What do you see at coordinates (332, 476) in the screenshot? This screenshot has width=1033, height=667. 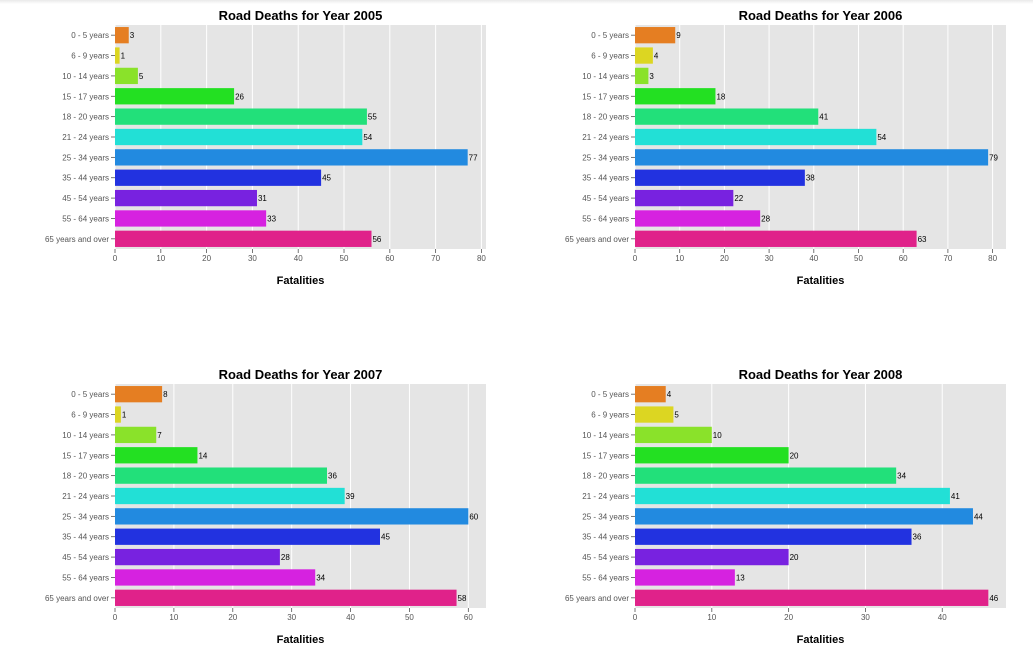 I see `data-label: 36` at bounding box center [332, 476].